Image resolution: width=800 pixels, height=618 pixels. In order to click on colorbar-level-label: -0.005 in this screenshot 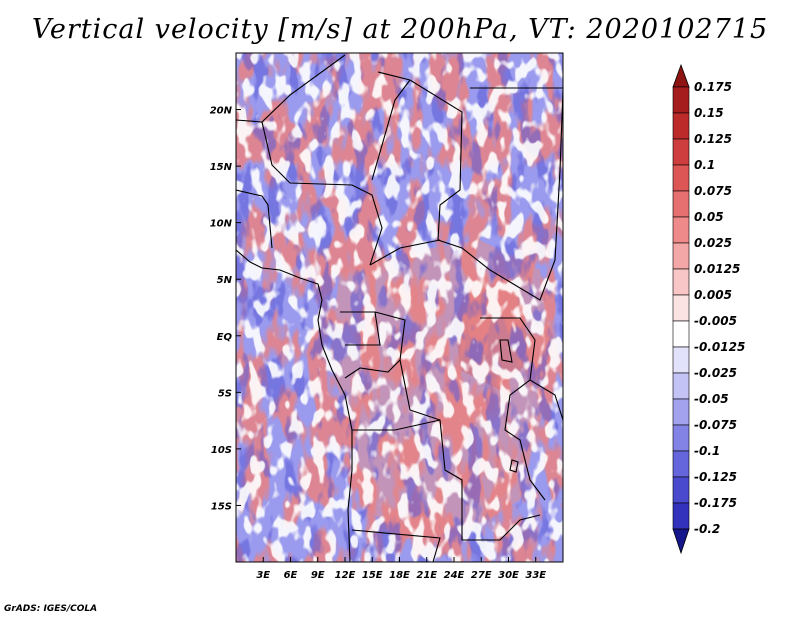, I will do `click(715, 321)`.